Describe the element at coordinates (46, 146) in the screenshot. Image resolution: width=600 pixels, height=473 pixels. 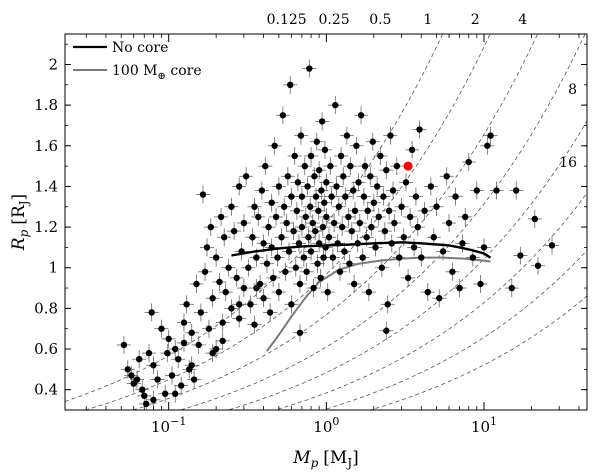
I see `y-tick-label: 1.6` at that location.